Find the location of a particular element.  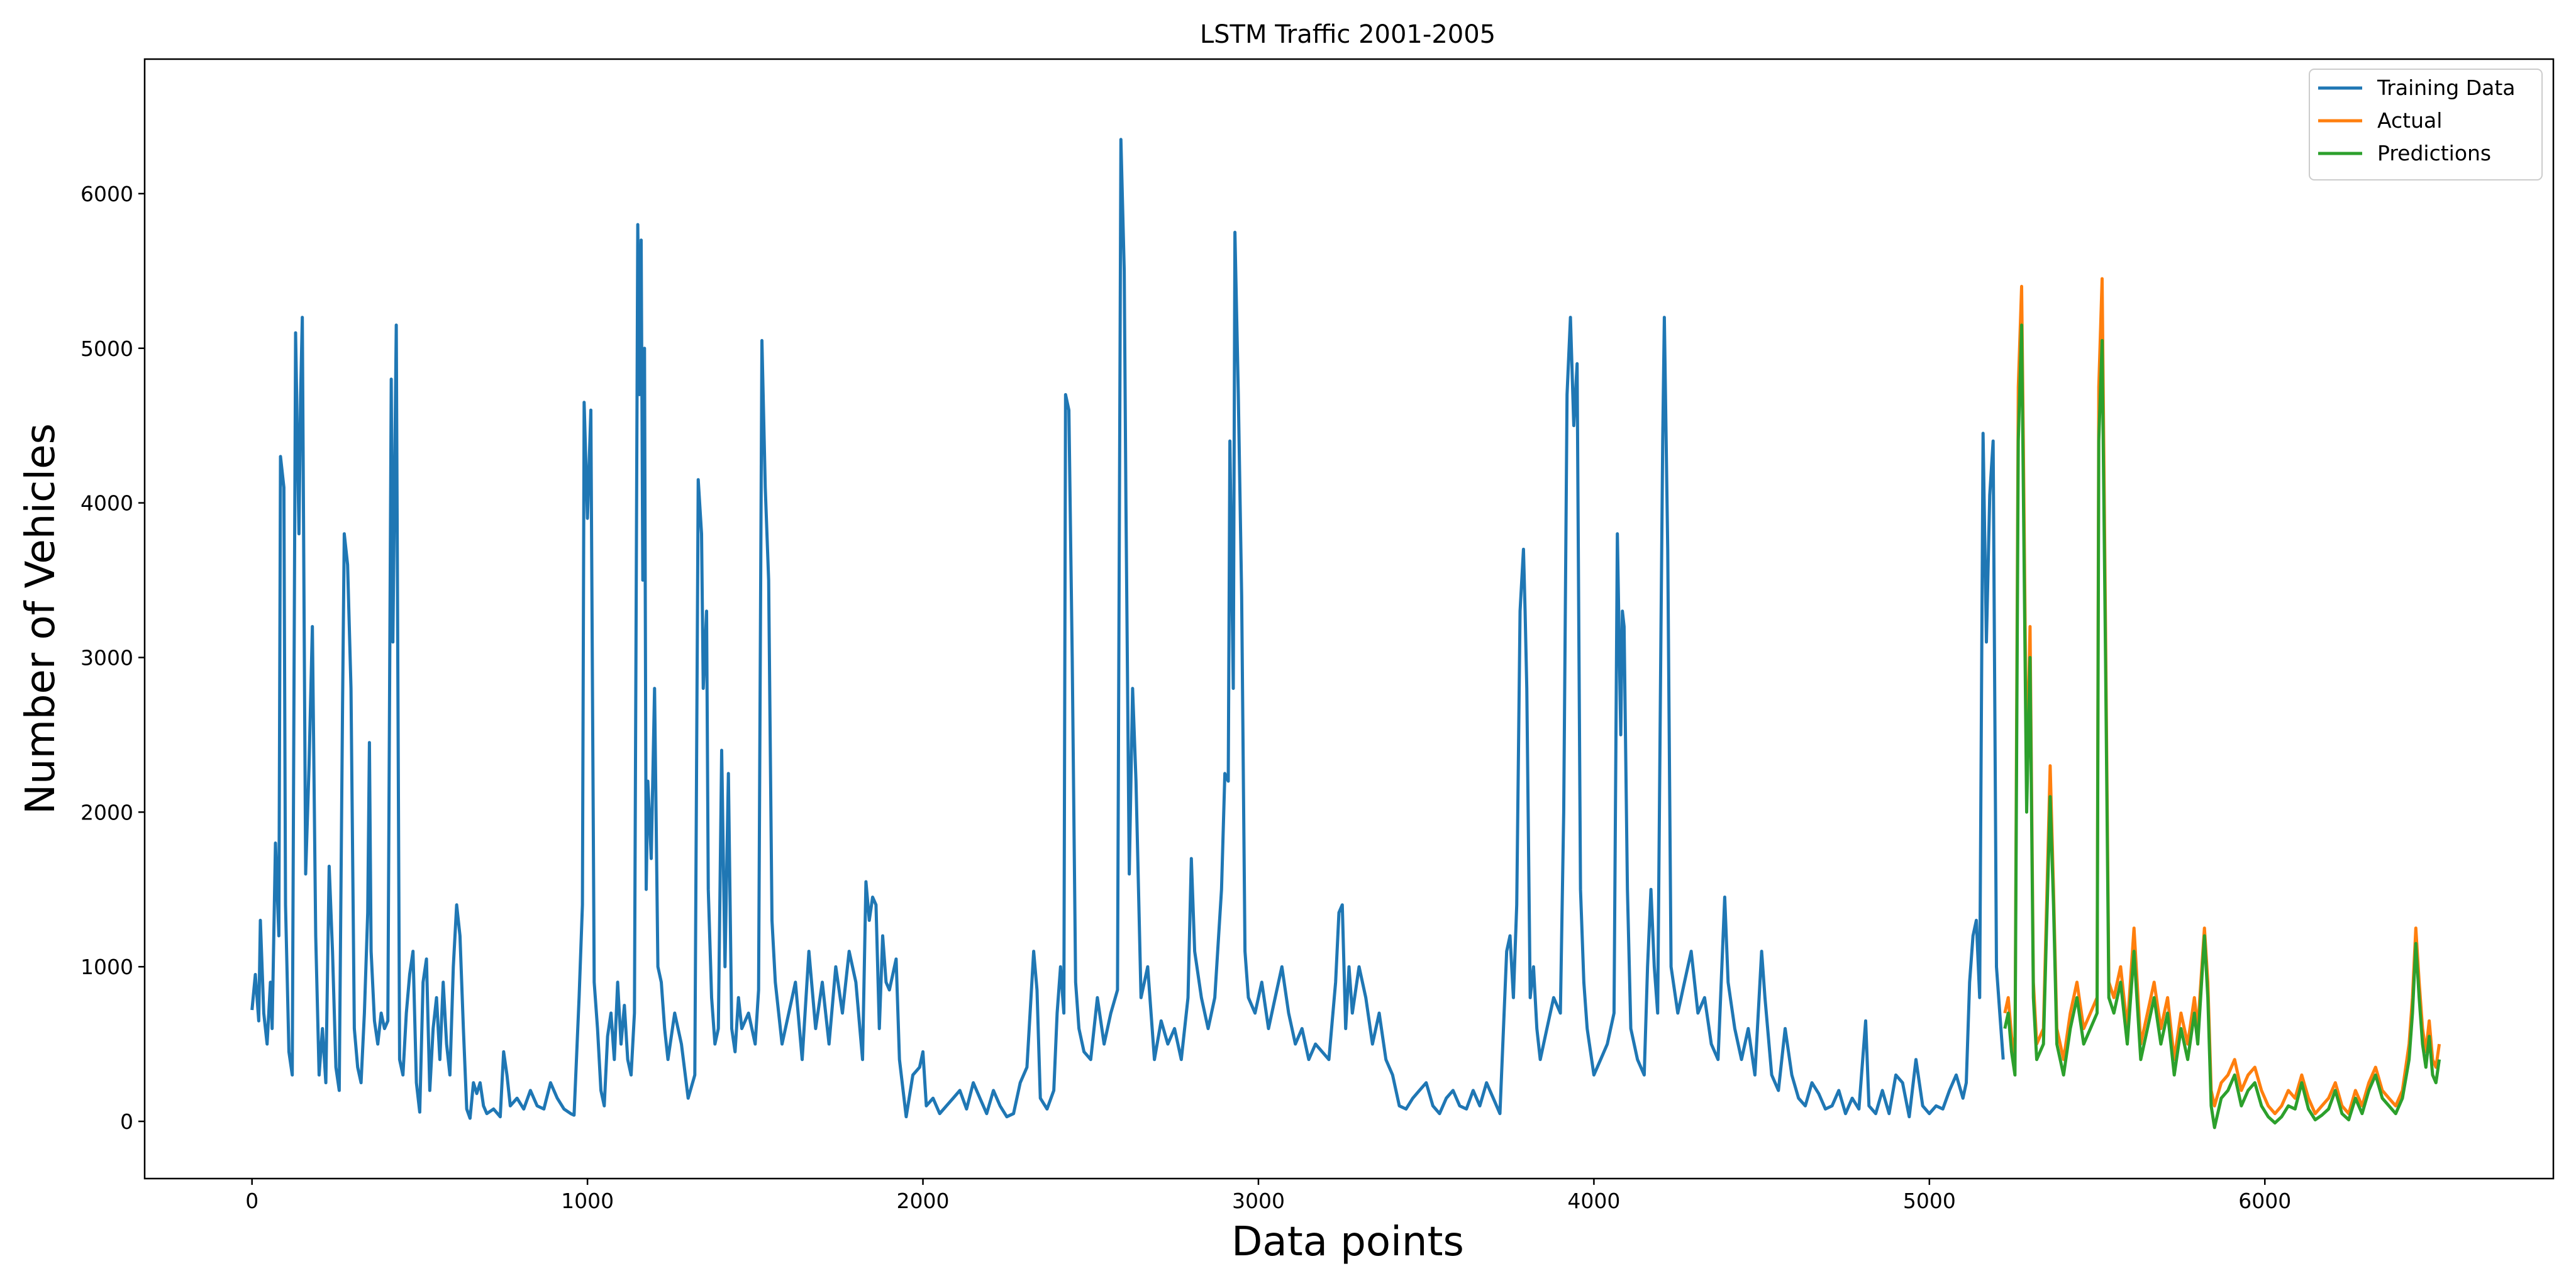

y-tick-label: 4000 is located at coordinates (106, 503).